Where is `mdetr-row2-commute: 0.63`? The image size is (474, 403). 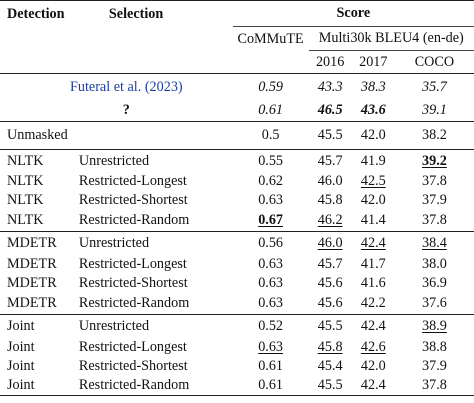 mdetr-row2-commute: 0.63 is located at coordinates (271, 263).